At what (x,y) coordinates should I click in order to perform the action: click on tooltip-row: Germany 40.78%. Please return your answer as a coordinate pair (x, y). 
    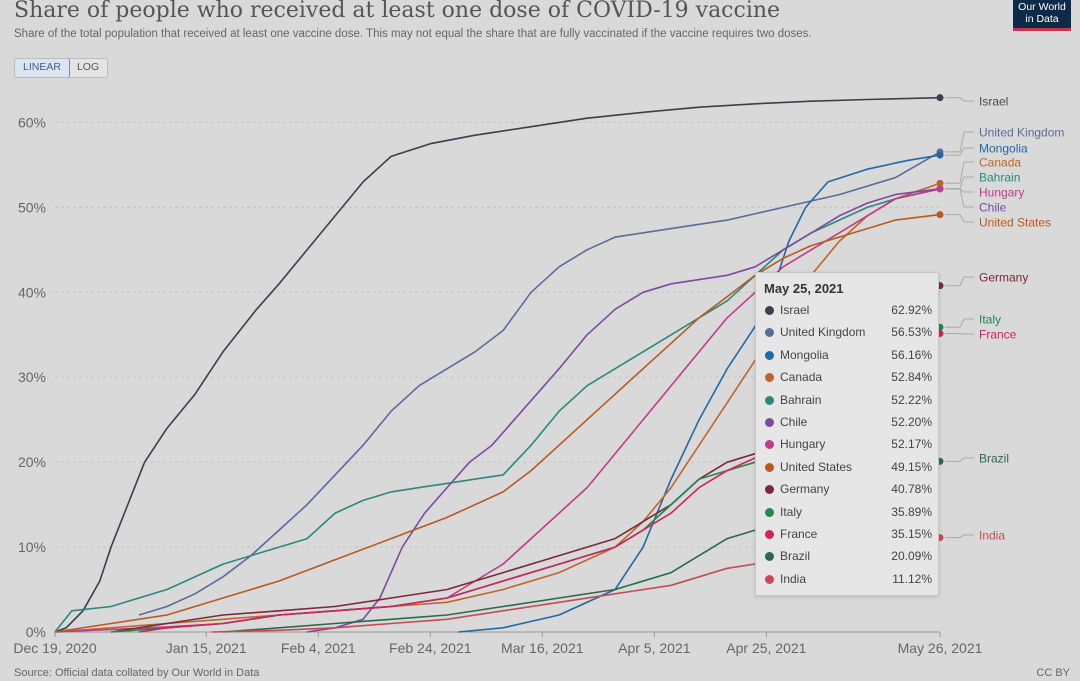
    Looking at the image, I should click on (848, 490).